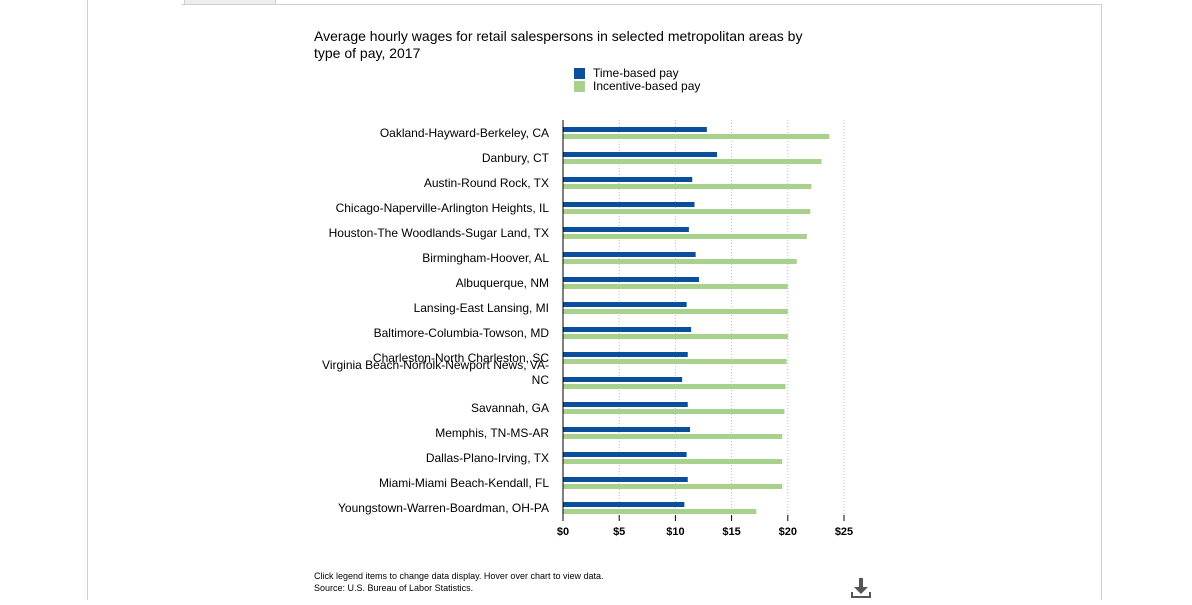 The height and width of the screenshot is (605, 1192). I want to click on category-label: Miami-Miami Beach-Kendall, FL, so click(464, 483).